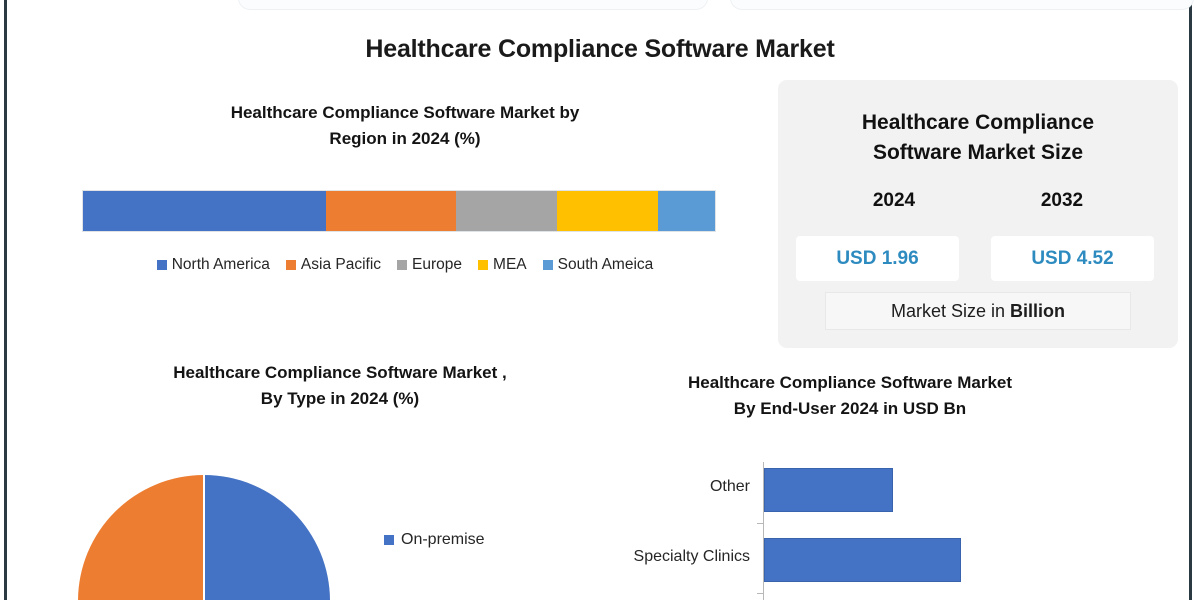 This screenshot has width=1200, height=600. I want to click on top-cutoff-card-left, so click(473, 5).